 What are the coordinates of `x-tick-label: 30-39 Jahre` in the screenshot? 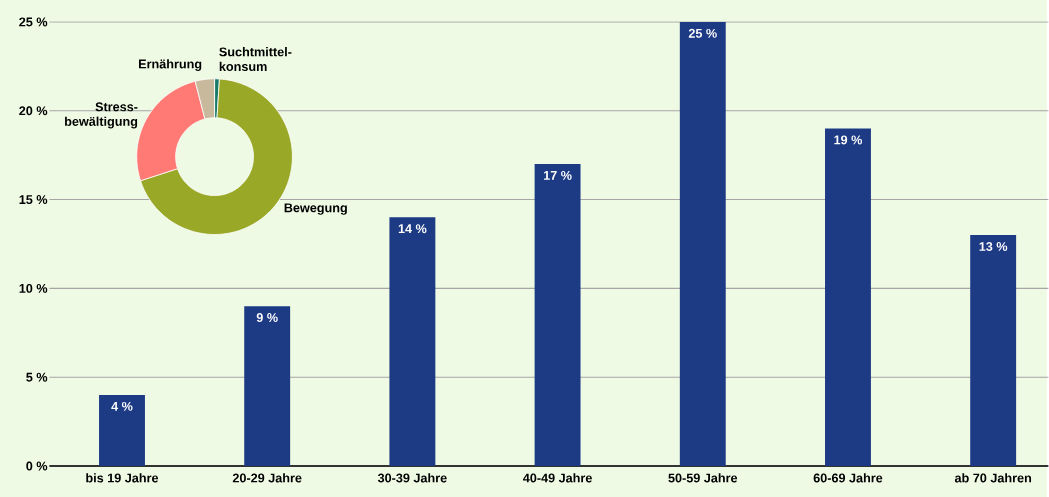 It's located at (412, 478).